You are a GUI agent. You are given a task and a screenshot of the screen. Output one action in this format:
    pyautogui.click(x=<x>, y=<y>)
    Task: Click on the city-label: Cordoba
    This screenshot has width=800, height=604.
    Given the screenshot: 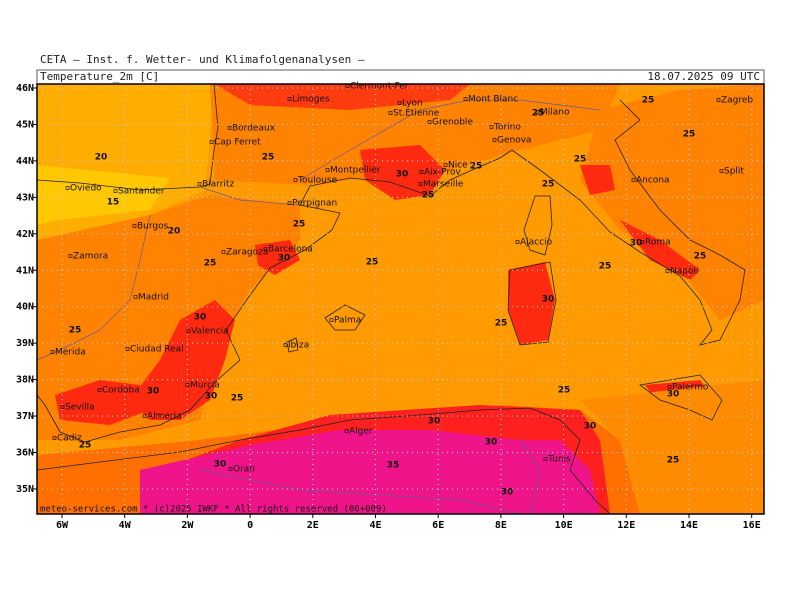 What is the action you would take?
    pyautogui.click(x=121, y=391)
    